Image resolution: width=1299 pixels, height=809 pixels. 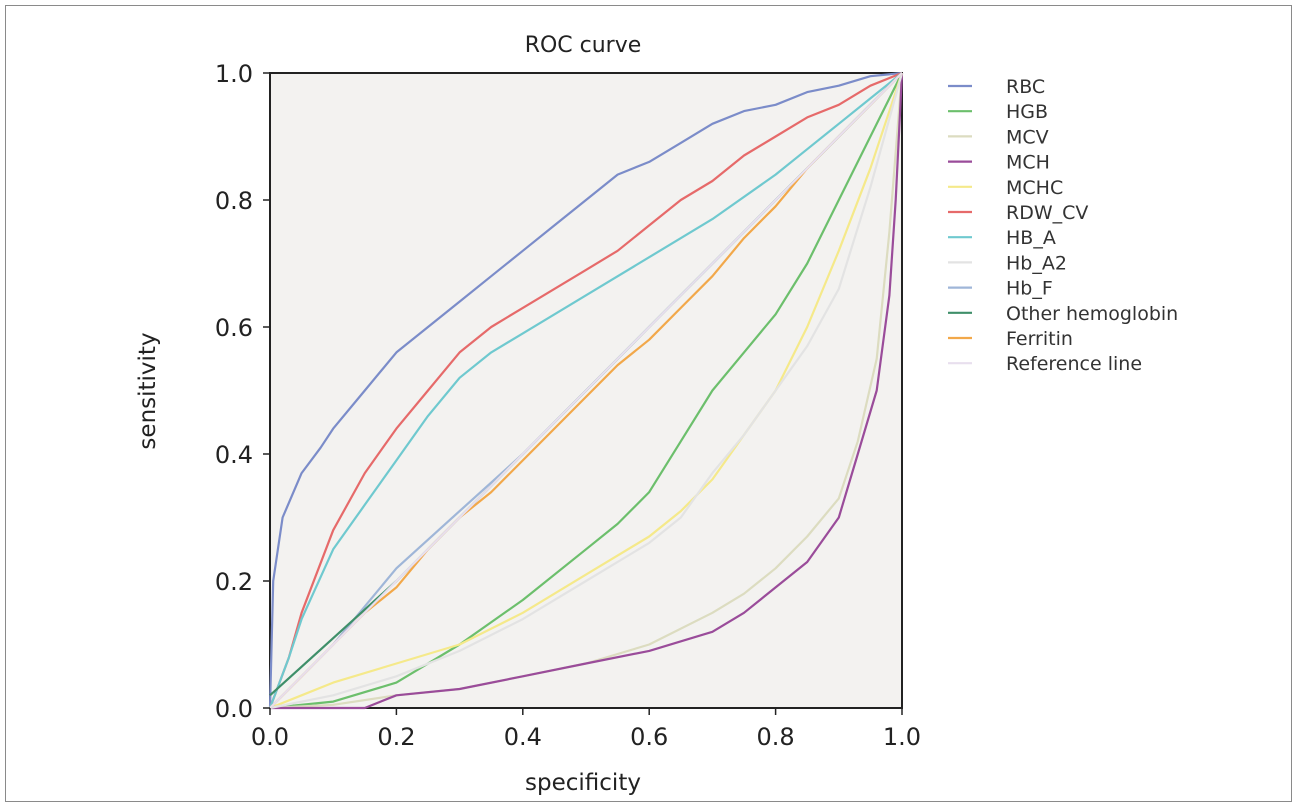 What do you see at coordinates (776, 737) in the screenshot?
I see `x-tick-label: 0.8` at bounding box center [776, 737].